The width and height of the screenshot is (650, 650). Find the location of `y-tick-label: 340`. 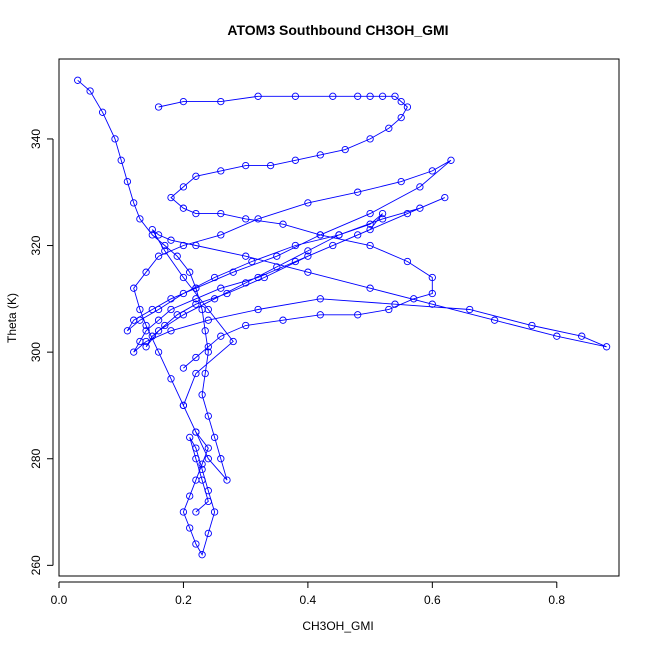

y-tick-label: 340 is located at coordinates (36, 139).